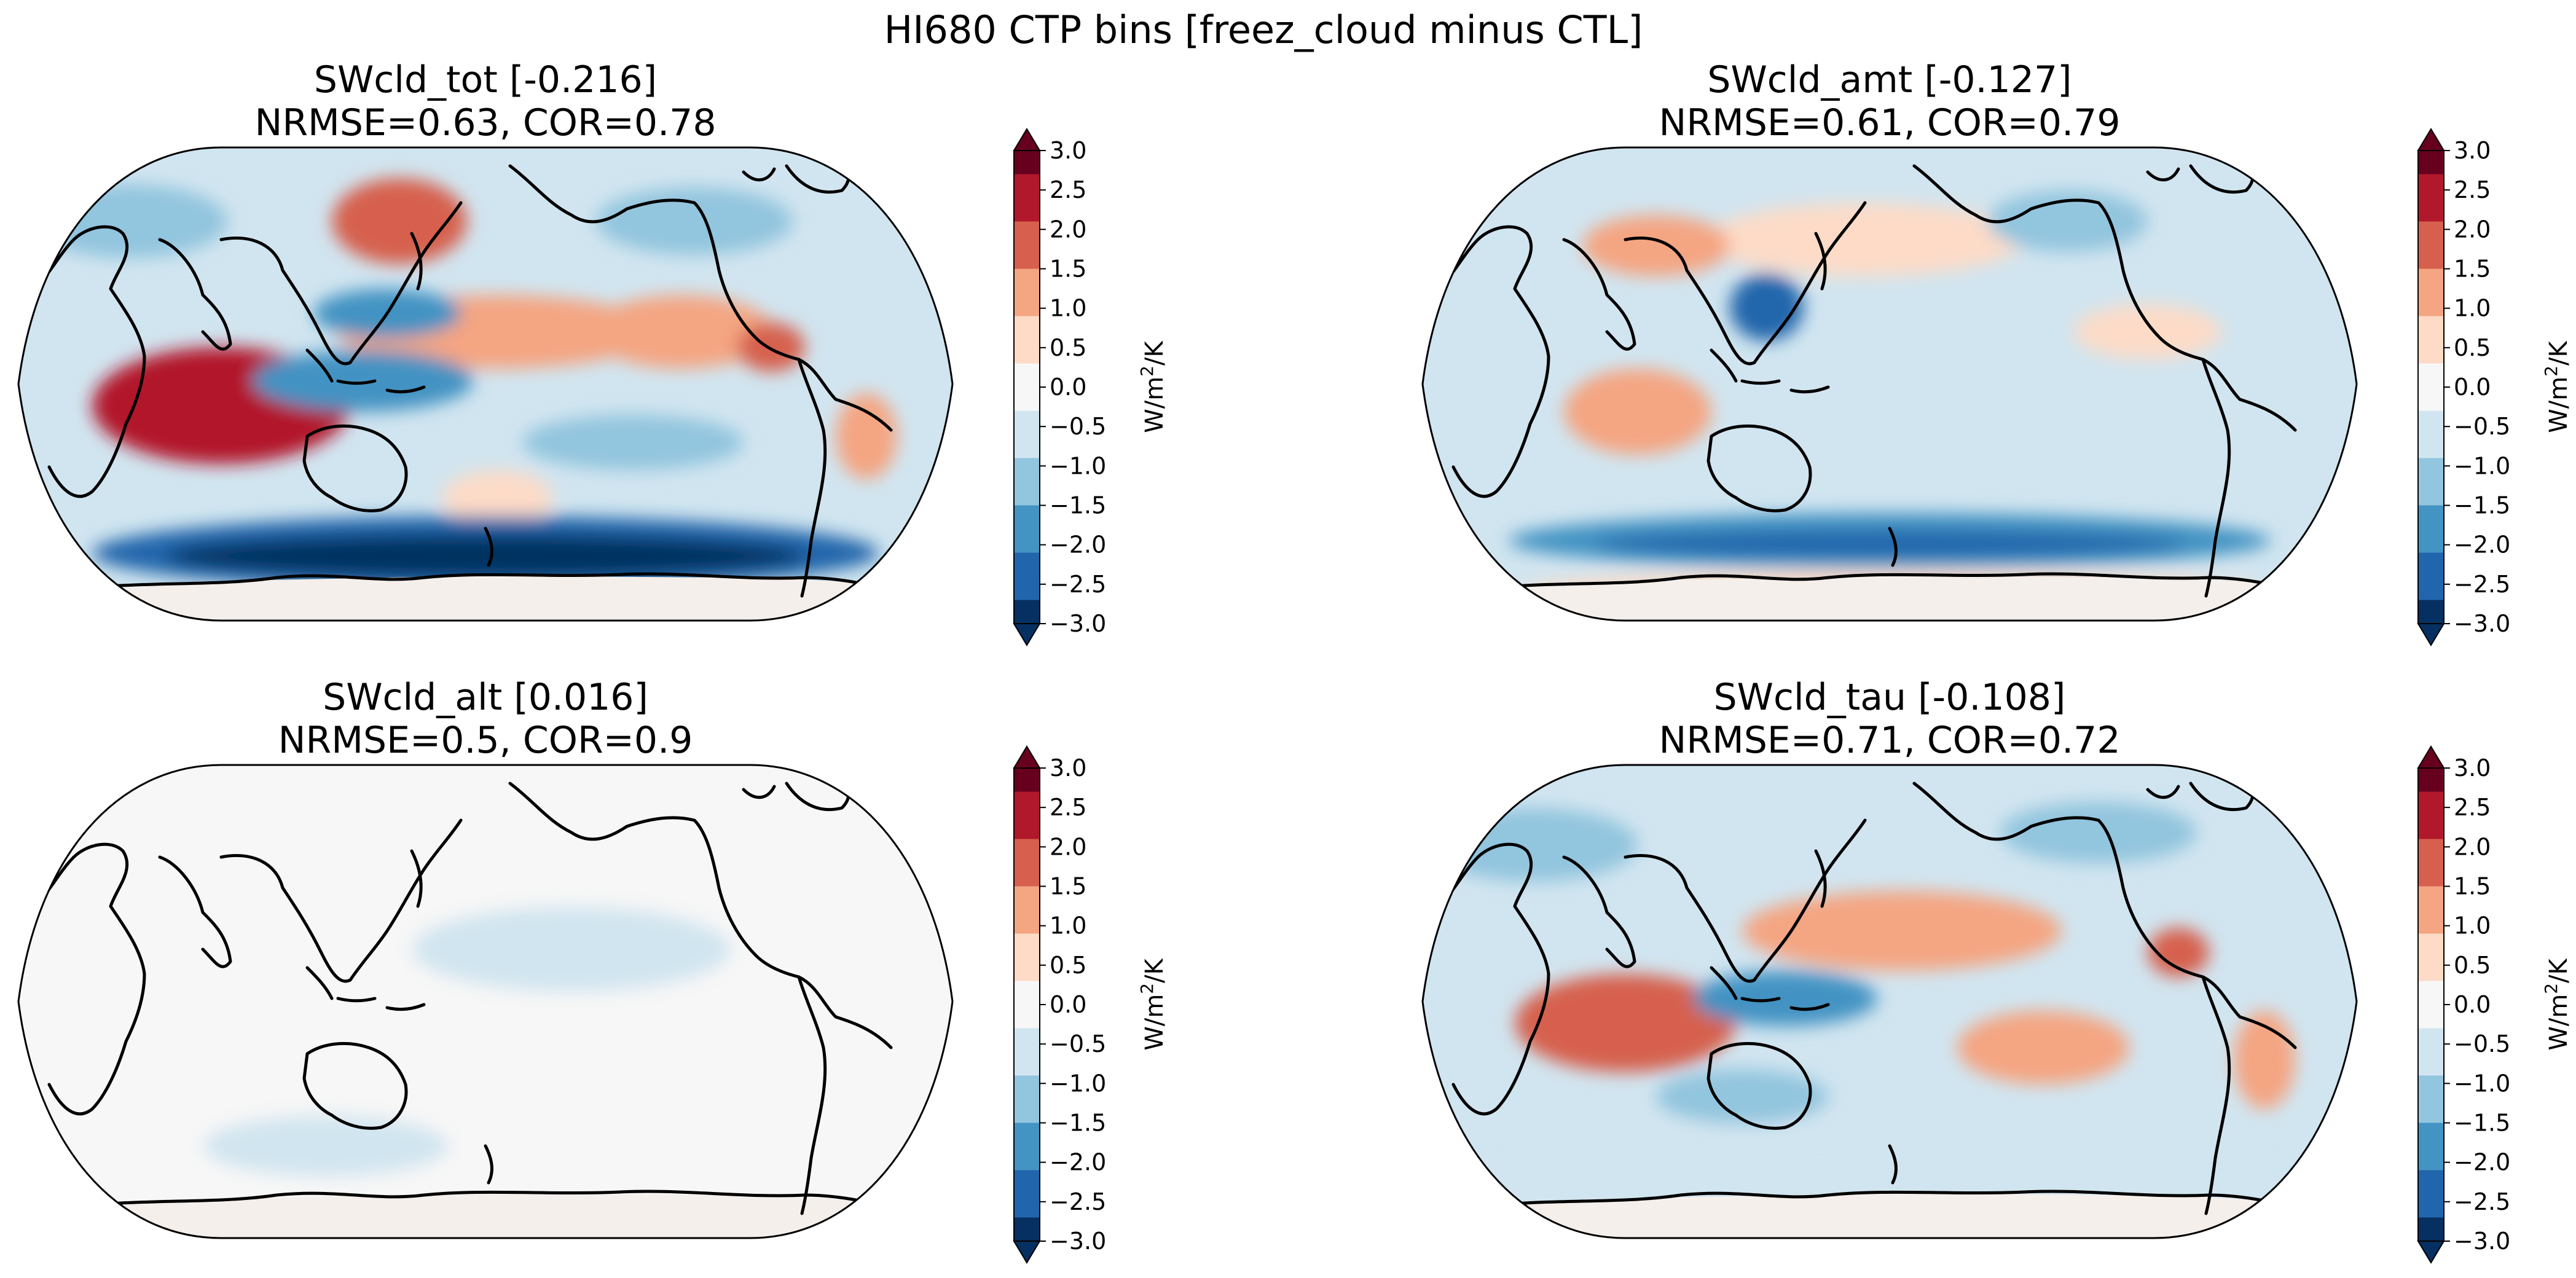 This screenshot has width=2576, height=1278. I want to click on colorbar-tick-label: −1.5, so click(2482, 506).